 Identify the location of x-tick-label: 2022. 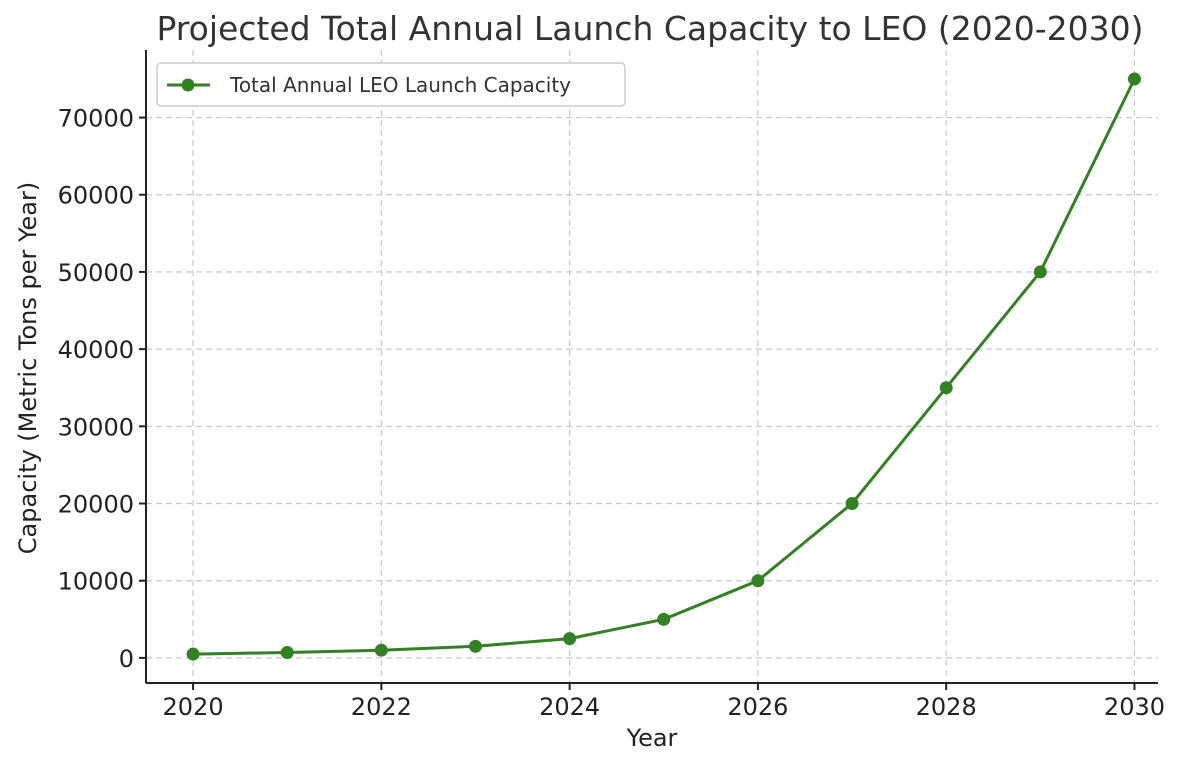
(381, 707).